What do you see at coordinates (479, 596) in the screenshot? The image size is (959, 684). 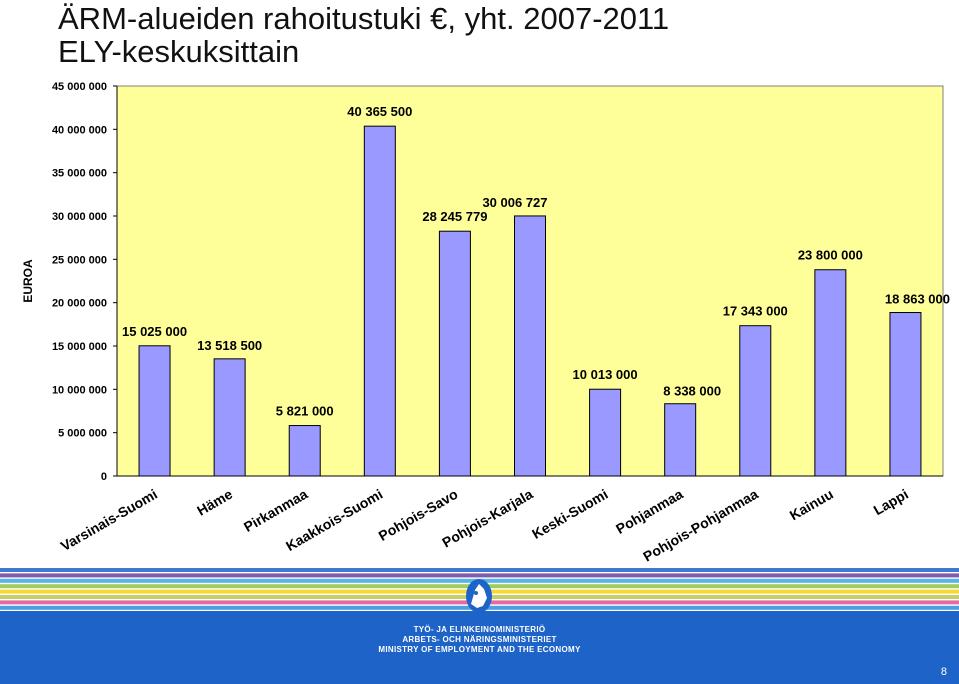 I see `ministry-logo-icon` at bounding box center [479, 596].